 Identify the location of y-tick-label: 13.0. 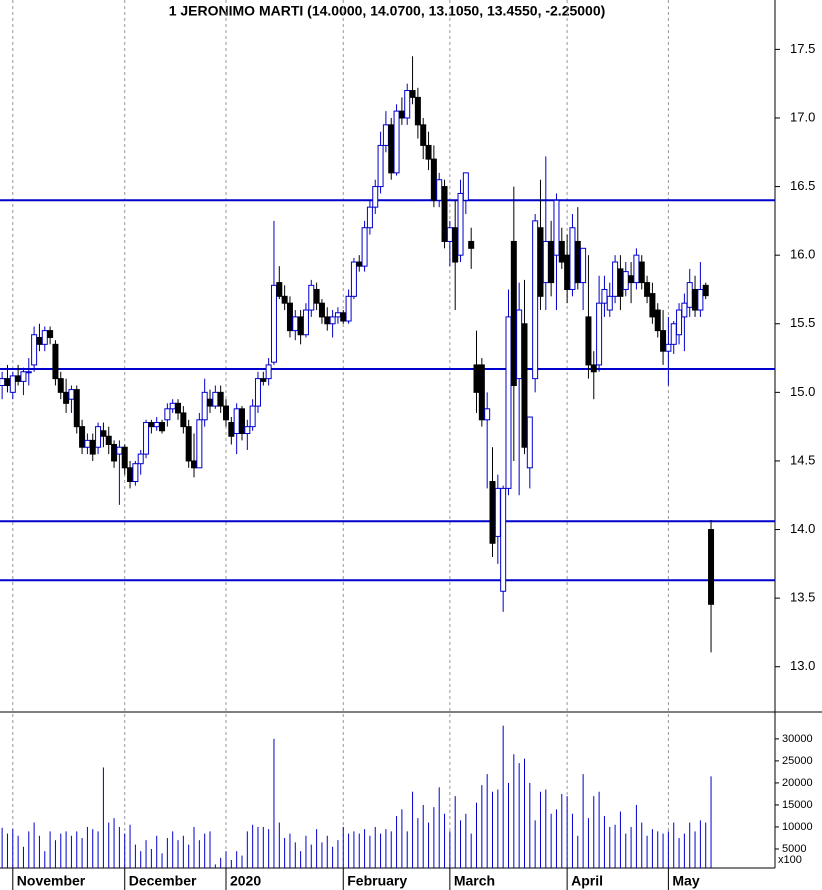
(802, 665).